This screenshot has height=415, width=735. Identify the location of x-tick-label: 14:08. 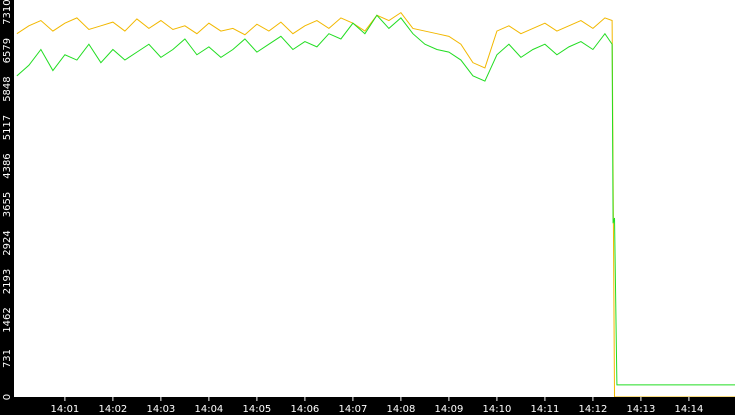
(400, 409).